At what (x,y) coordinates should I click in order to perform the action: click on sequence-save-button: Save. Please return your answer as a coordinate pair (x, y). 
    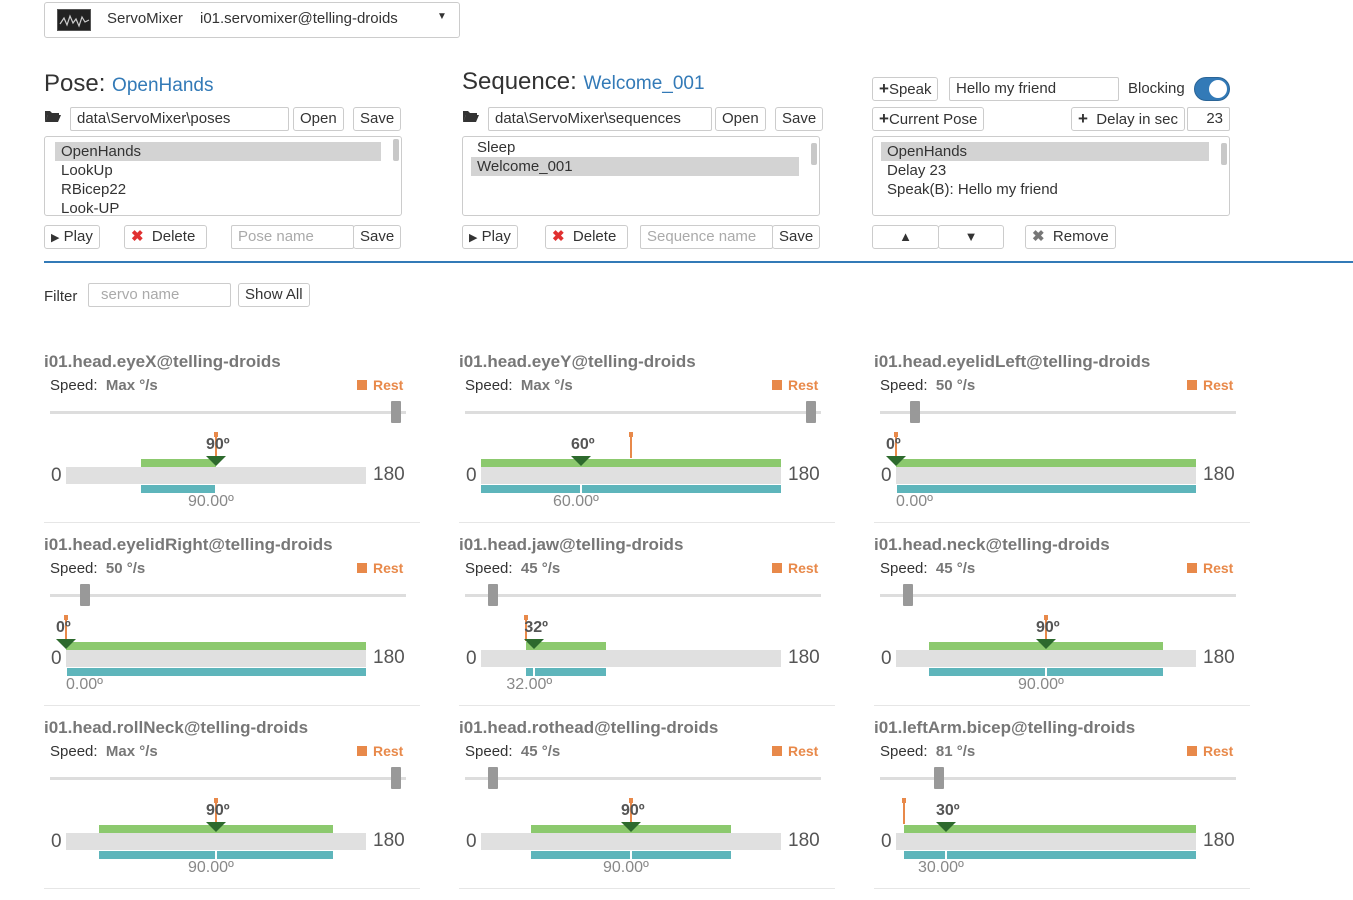
    Looking at the image, I should click on (799, 119).